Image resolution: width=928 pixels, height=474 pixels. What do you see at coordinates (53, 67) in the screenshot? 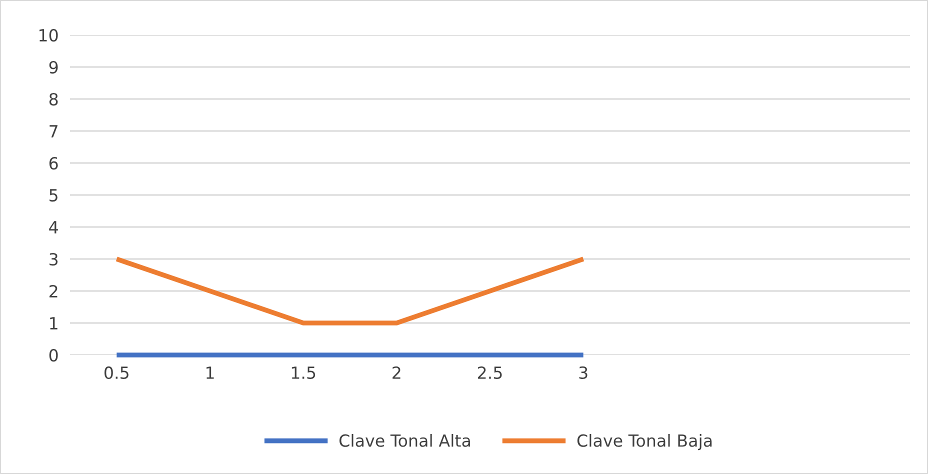
I see `y-tick-label: 9` at bounding box center [53, 67].